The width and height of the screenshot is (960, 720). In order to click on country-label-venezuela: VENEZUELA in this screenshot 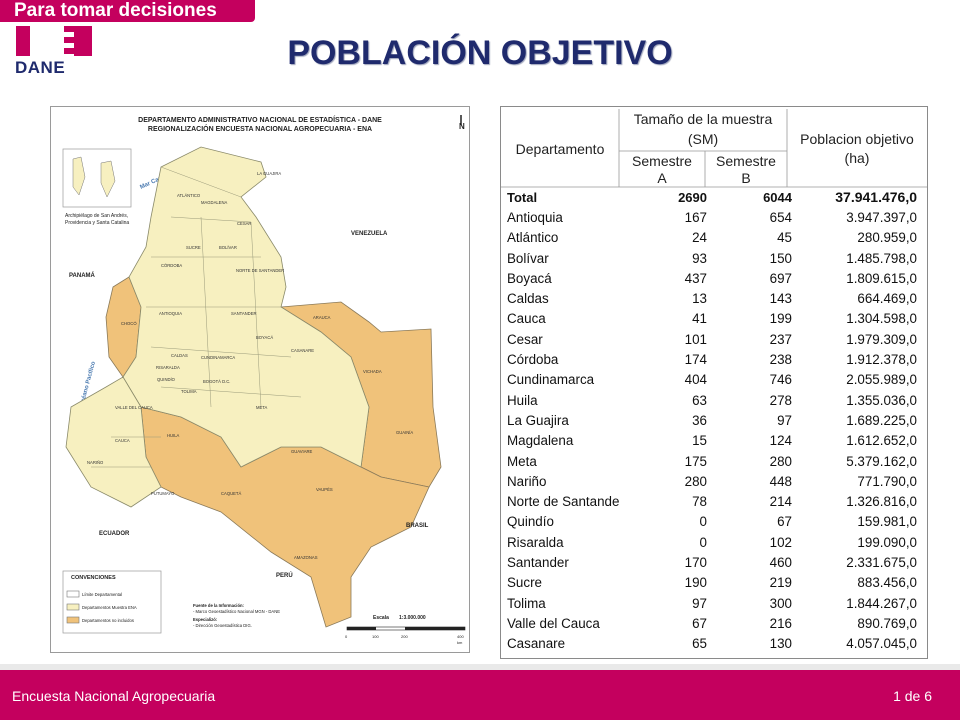, I will do `click(369, 234)`.